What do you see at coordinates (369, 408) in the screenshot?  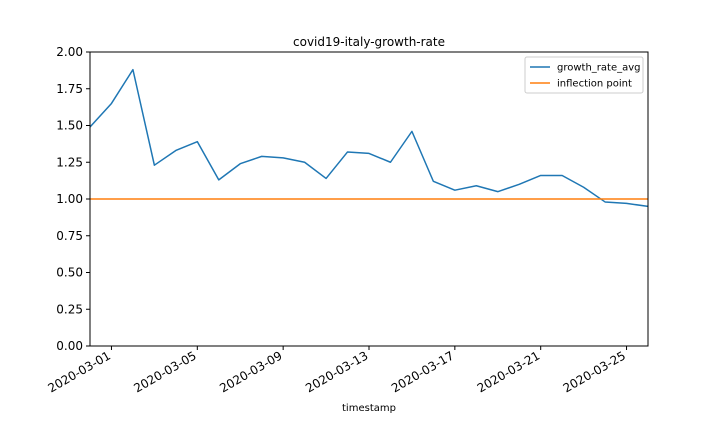 I see `x-axis-label: timestamp` at bounding box center [369, 408].